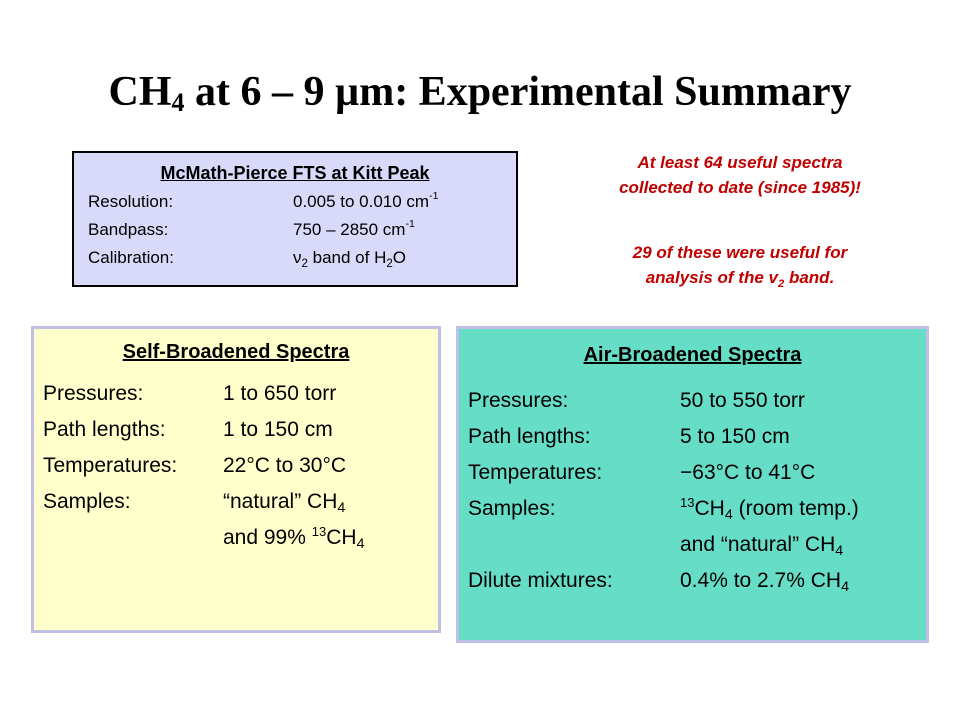 The image size is (960, 720). I want to click on air-temperatures-row: Temperatures: −63°C to 41°C, so click(642, 472).